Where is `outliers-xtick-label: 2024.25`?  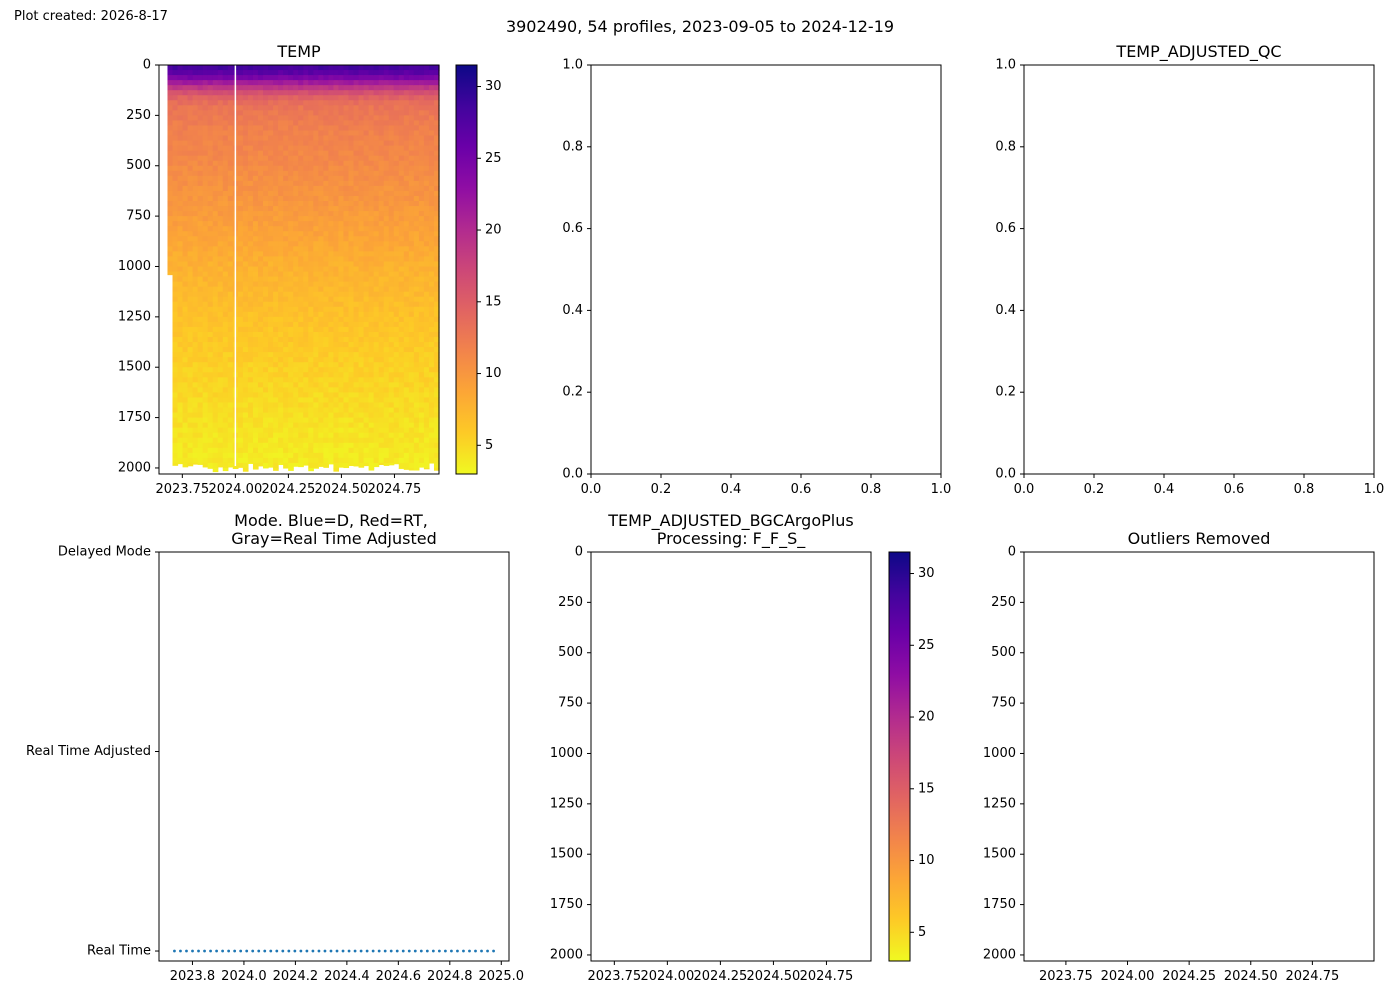
outliers-xtick-label: 2024.25 is located at coordinates (1189, 976).